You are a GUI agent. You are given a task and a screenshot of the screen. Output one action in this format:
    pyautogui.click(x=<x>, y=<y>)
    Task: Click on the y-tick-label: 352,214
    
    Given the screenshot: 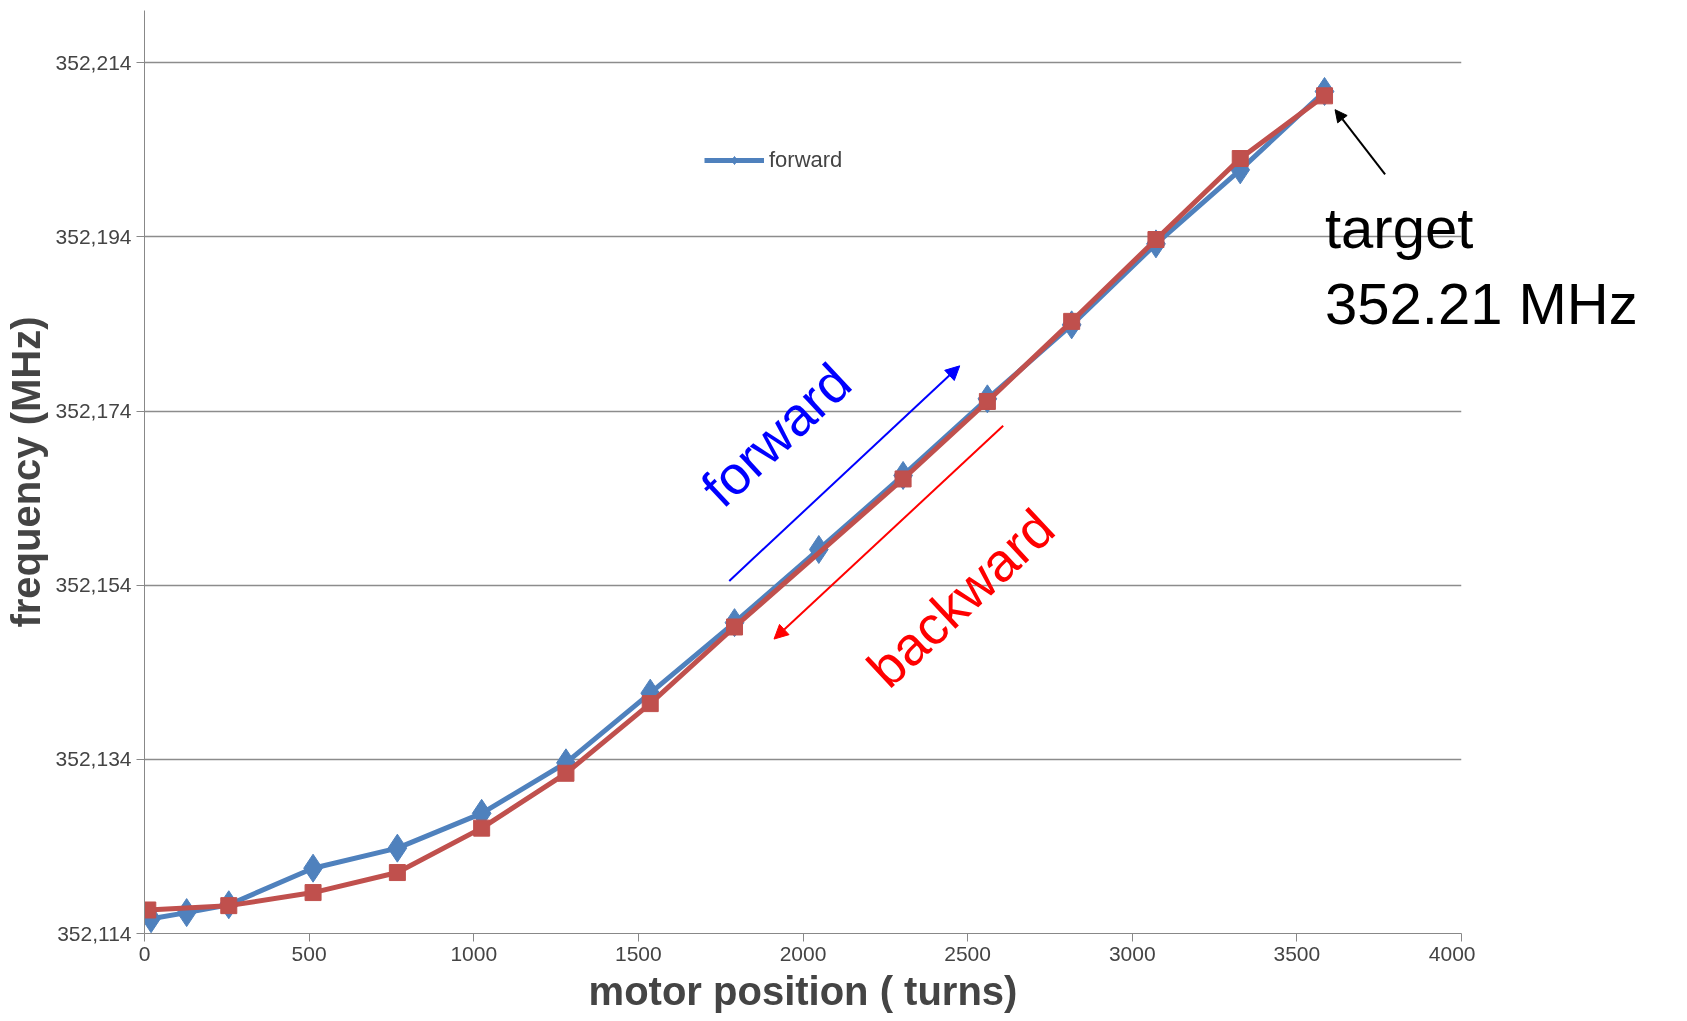 What is the action you would take?
    pyautogui.click(x=93, y=62)
    